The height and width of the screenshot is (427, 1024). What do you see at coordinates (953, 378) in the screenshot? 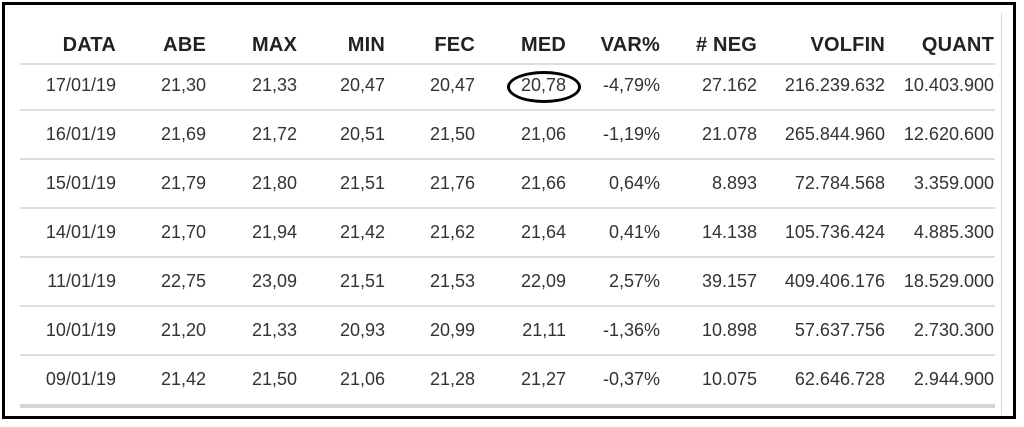
I see `cell-quant: 2.944.900` at bounding box center [953, 378].